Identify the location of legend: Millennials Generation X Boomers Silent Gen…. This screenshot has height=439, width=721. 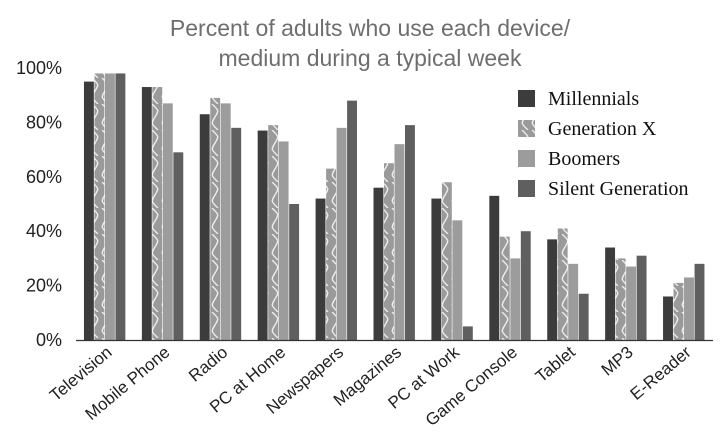
(603, 144).